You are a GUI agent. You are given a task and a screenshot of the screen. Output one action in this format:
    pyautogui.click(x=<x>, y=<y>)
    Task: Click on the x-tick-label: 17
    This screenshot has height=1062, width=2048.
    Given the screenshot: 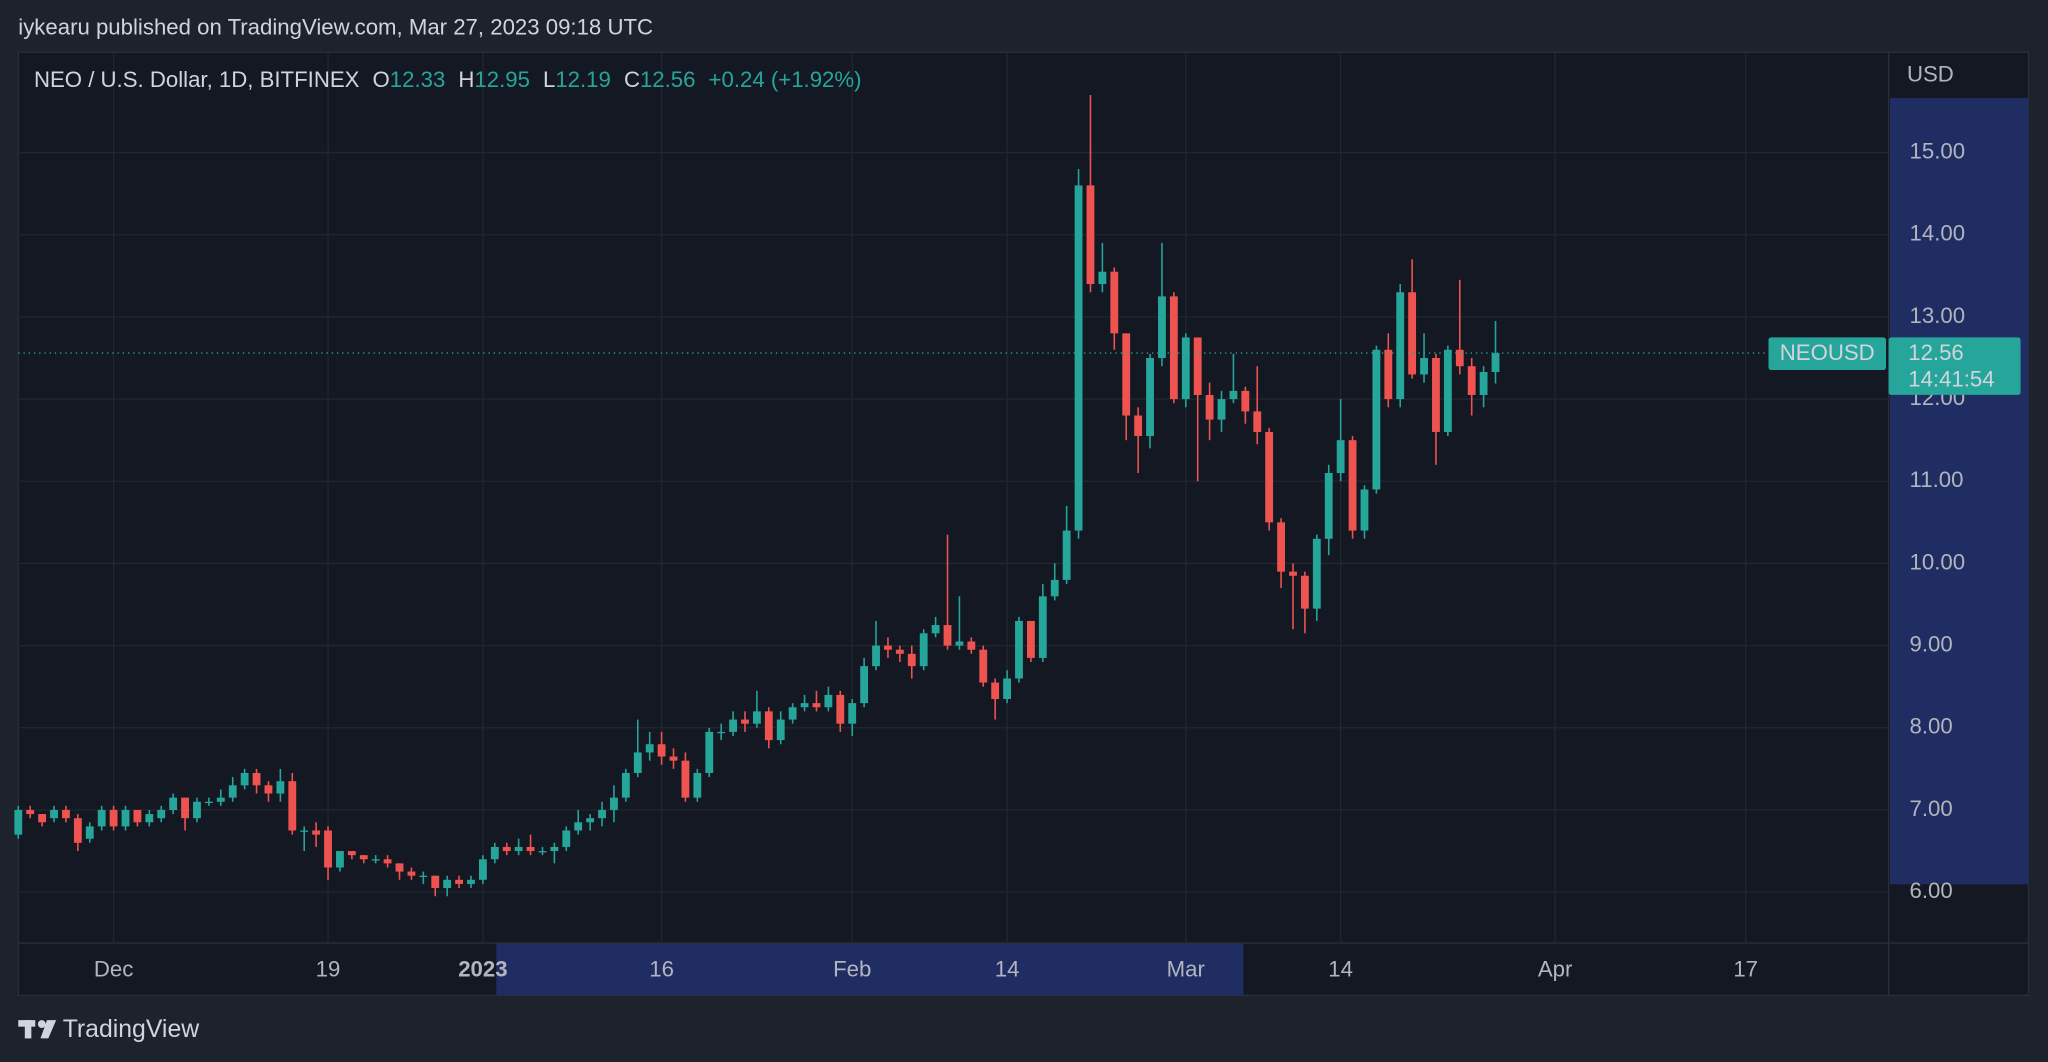 What is the action you would take?
    pyautogui.click(x=1745, y=968)
    